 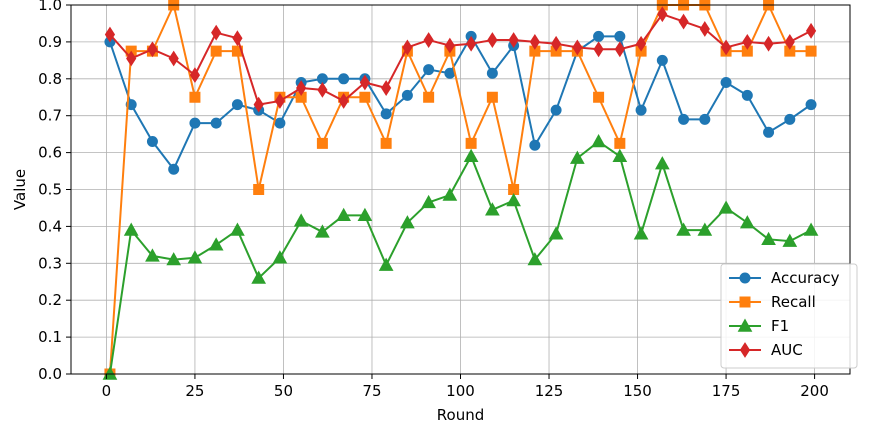 What do you see at coordinates (793, 302) in the screenshot?
I see `legend-label: Recall` at bounding box center [793, 302].